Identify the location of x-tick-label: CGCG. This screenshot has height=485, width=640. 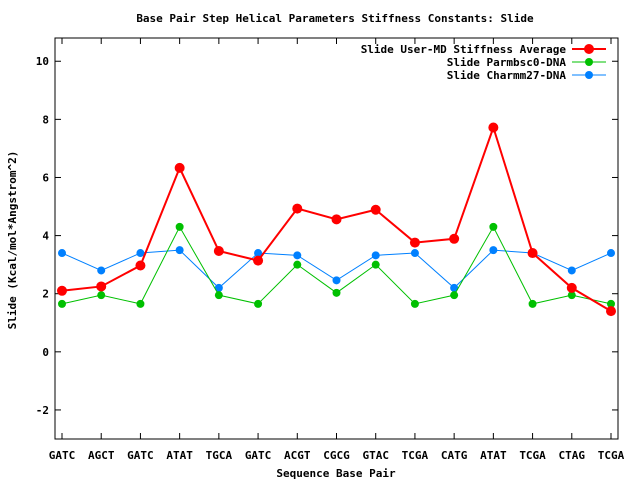
(336, 455).